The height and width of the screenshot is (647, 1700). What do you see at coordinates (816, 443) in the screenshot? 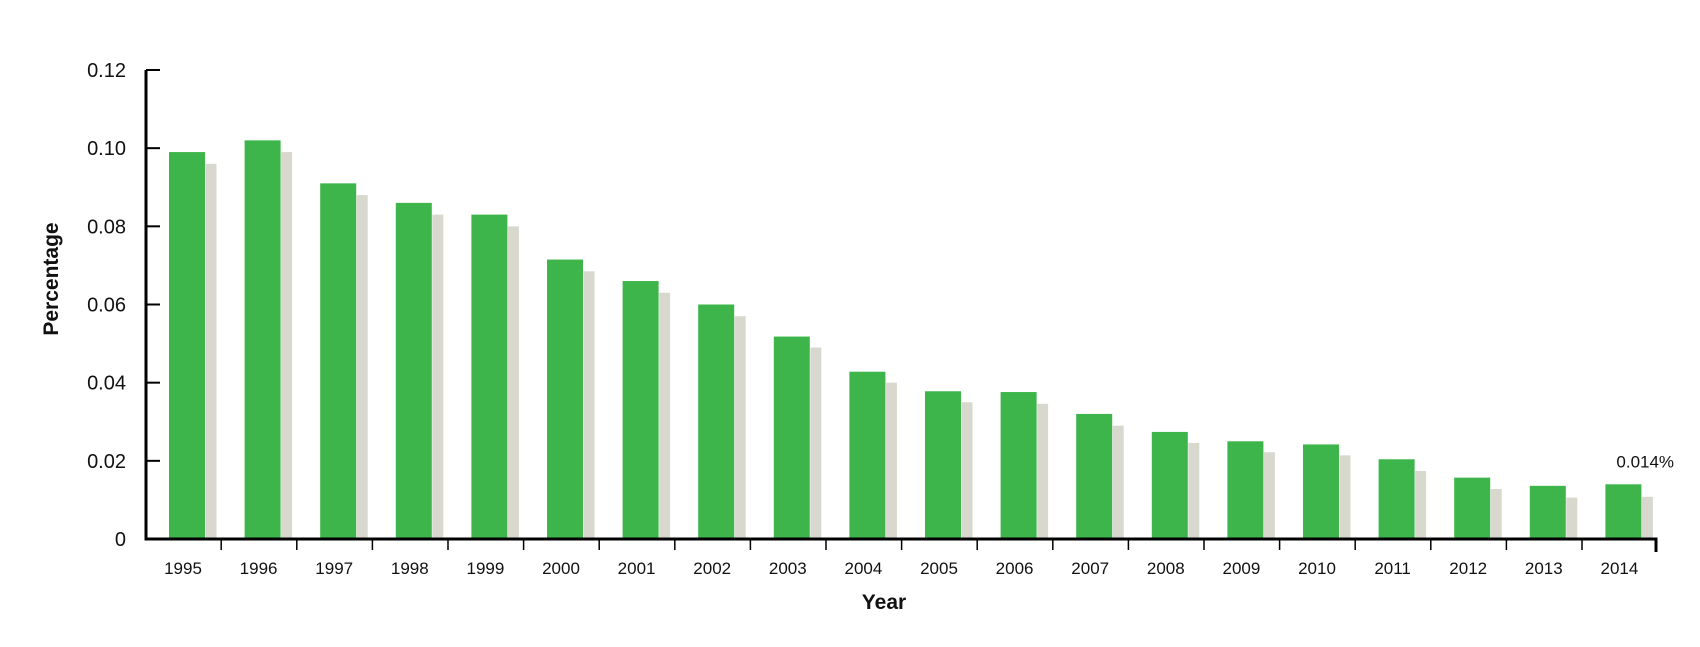
I see `bar-grey-2003` at bounding box center [816, 443].